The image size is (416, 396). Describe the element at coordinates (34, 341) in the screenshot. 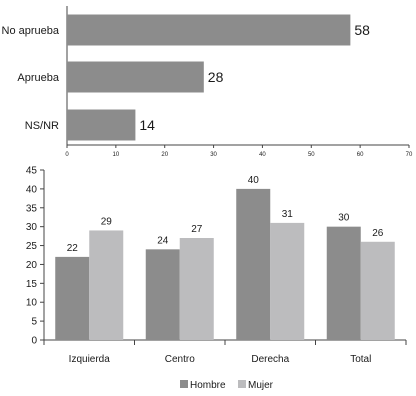

I see `y-tick-label: 0` at that location.